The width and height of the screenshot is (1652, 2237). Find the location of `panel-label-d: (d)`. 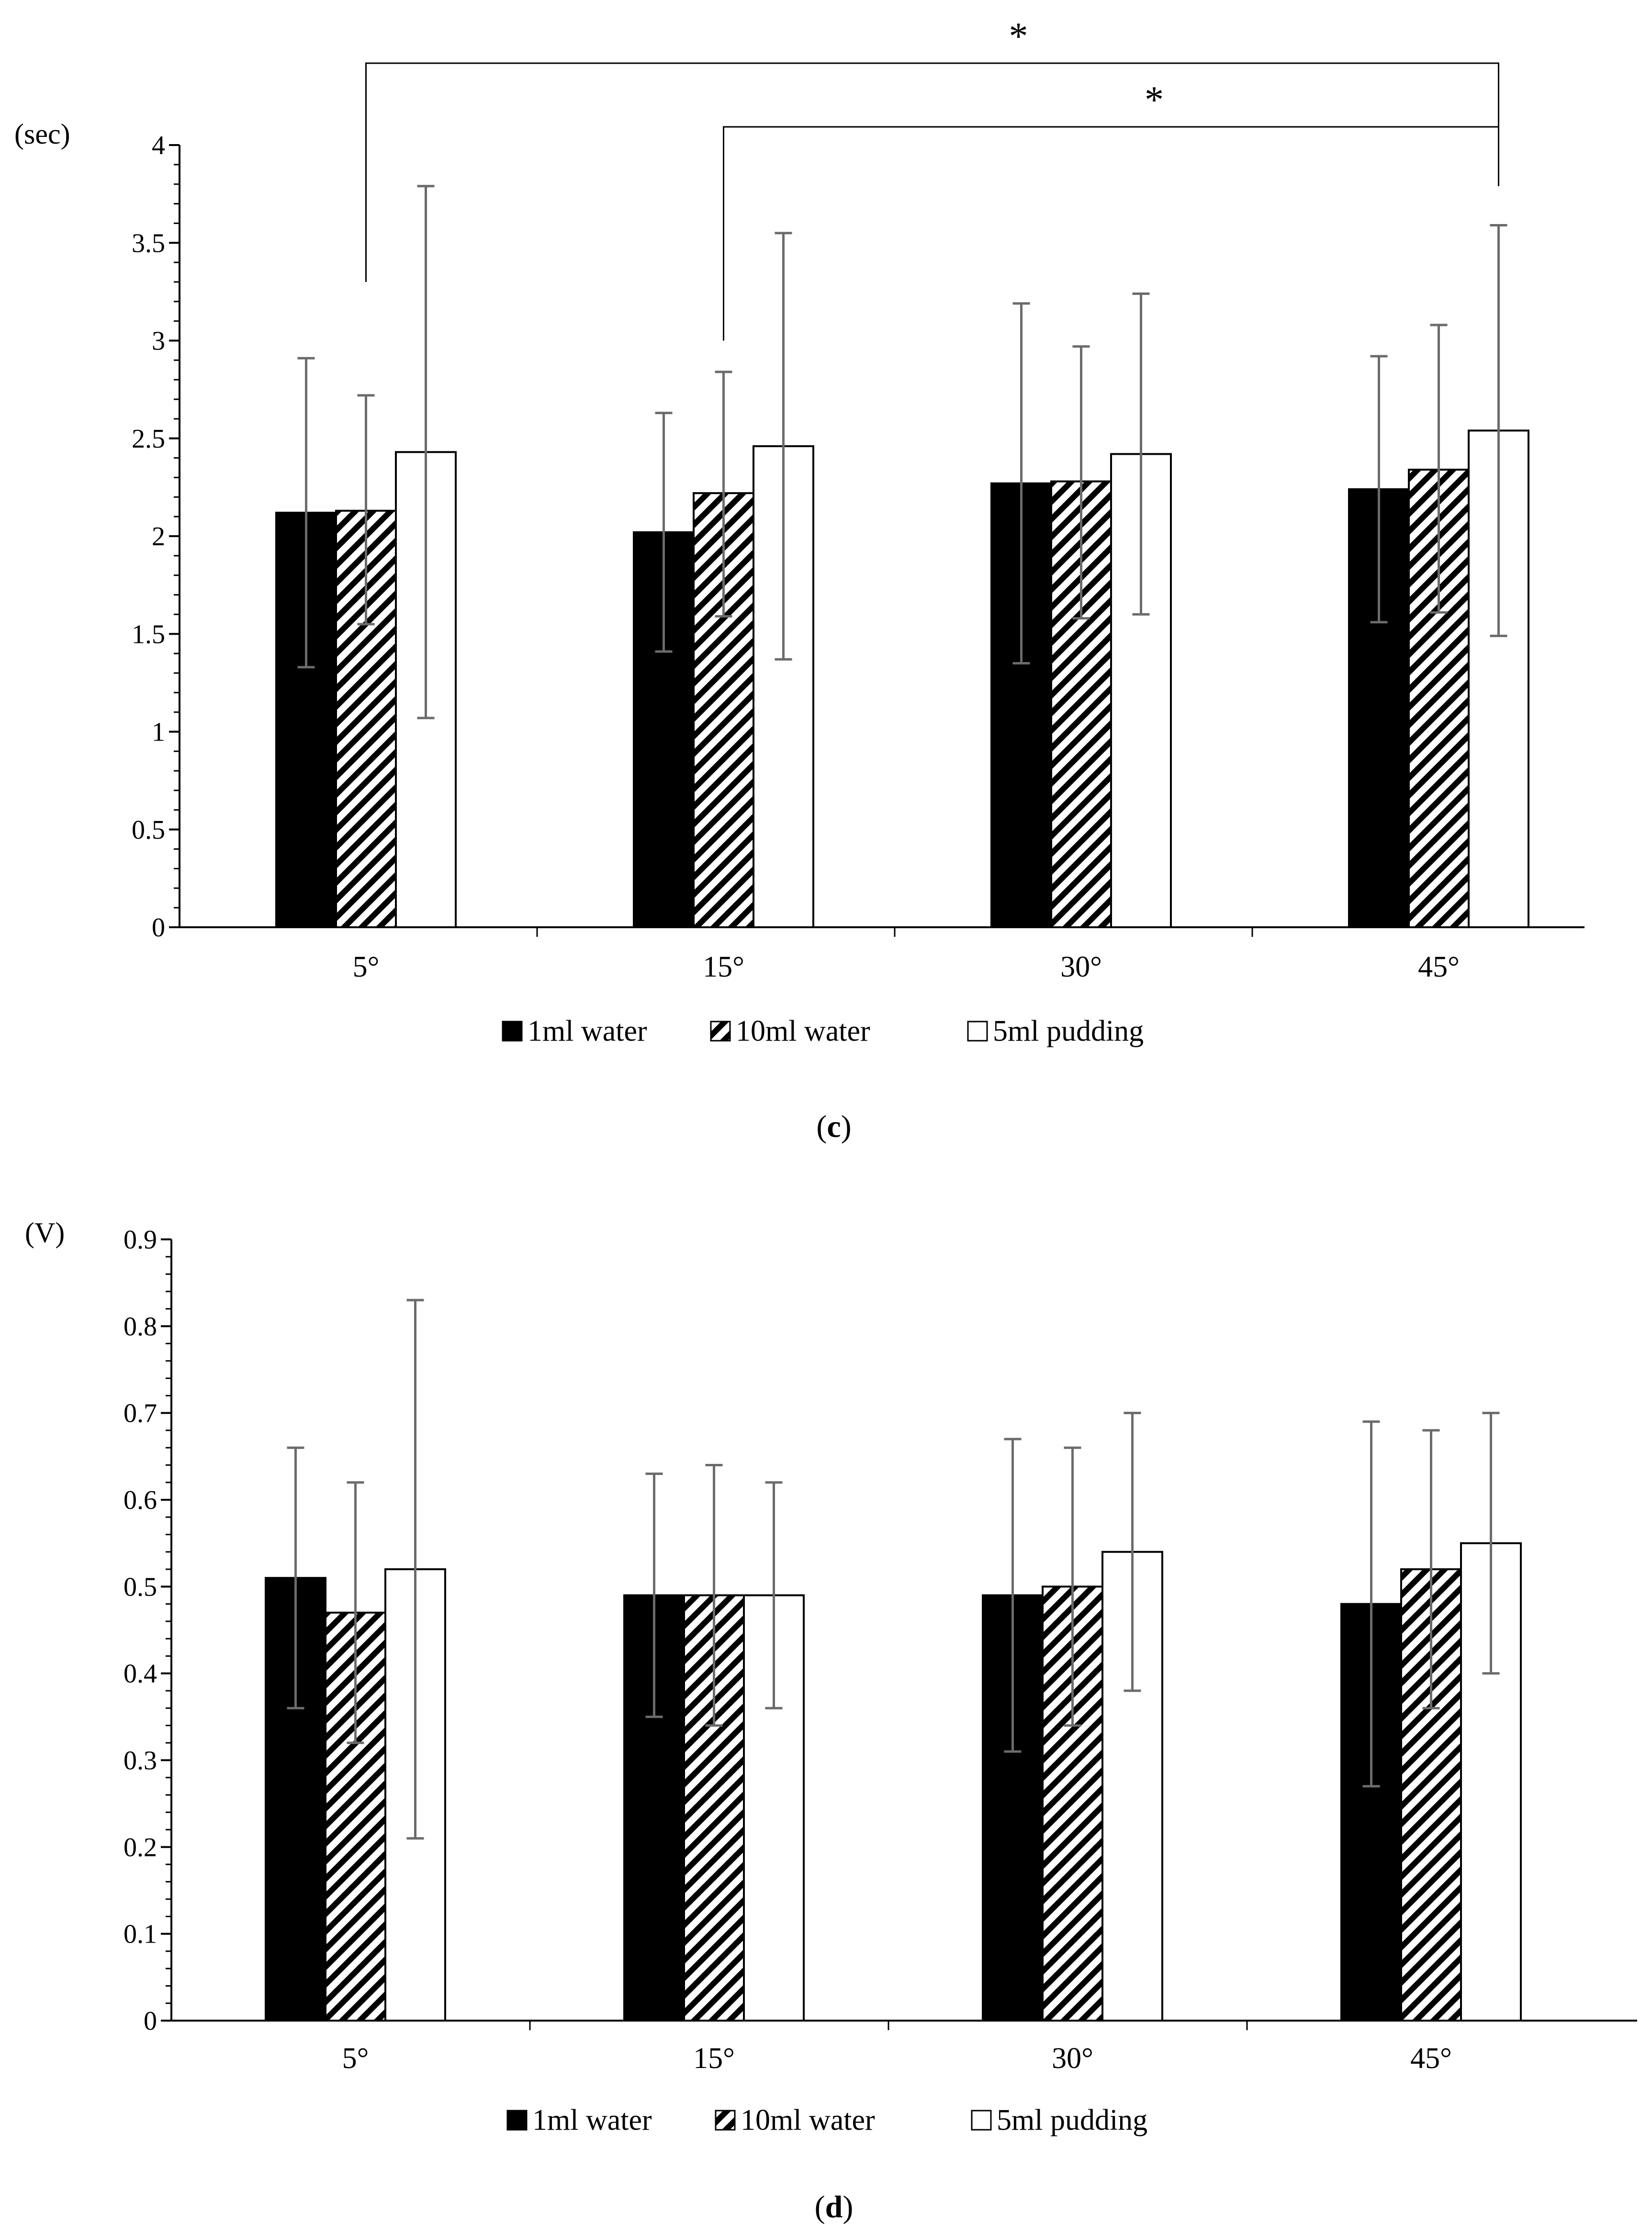

panel-label-d: (d) is located at coordinates (834, 2207).